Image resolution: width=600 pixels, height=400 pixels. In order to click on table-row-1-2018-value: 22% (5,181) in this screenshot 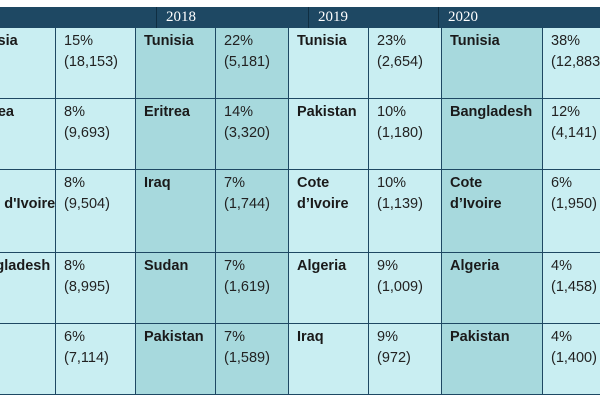, I will do `click(251, 63)`.